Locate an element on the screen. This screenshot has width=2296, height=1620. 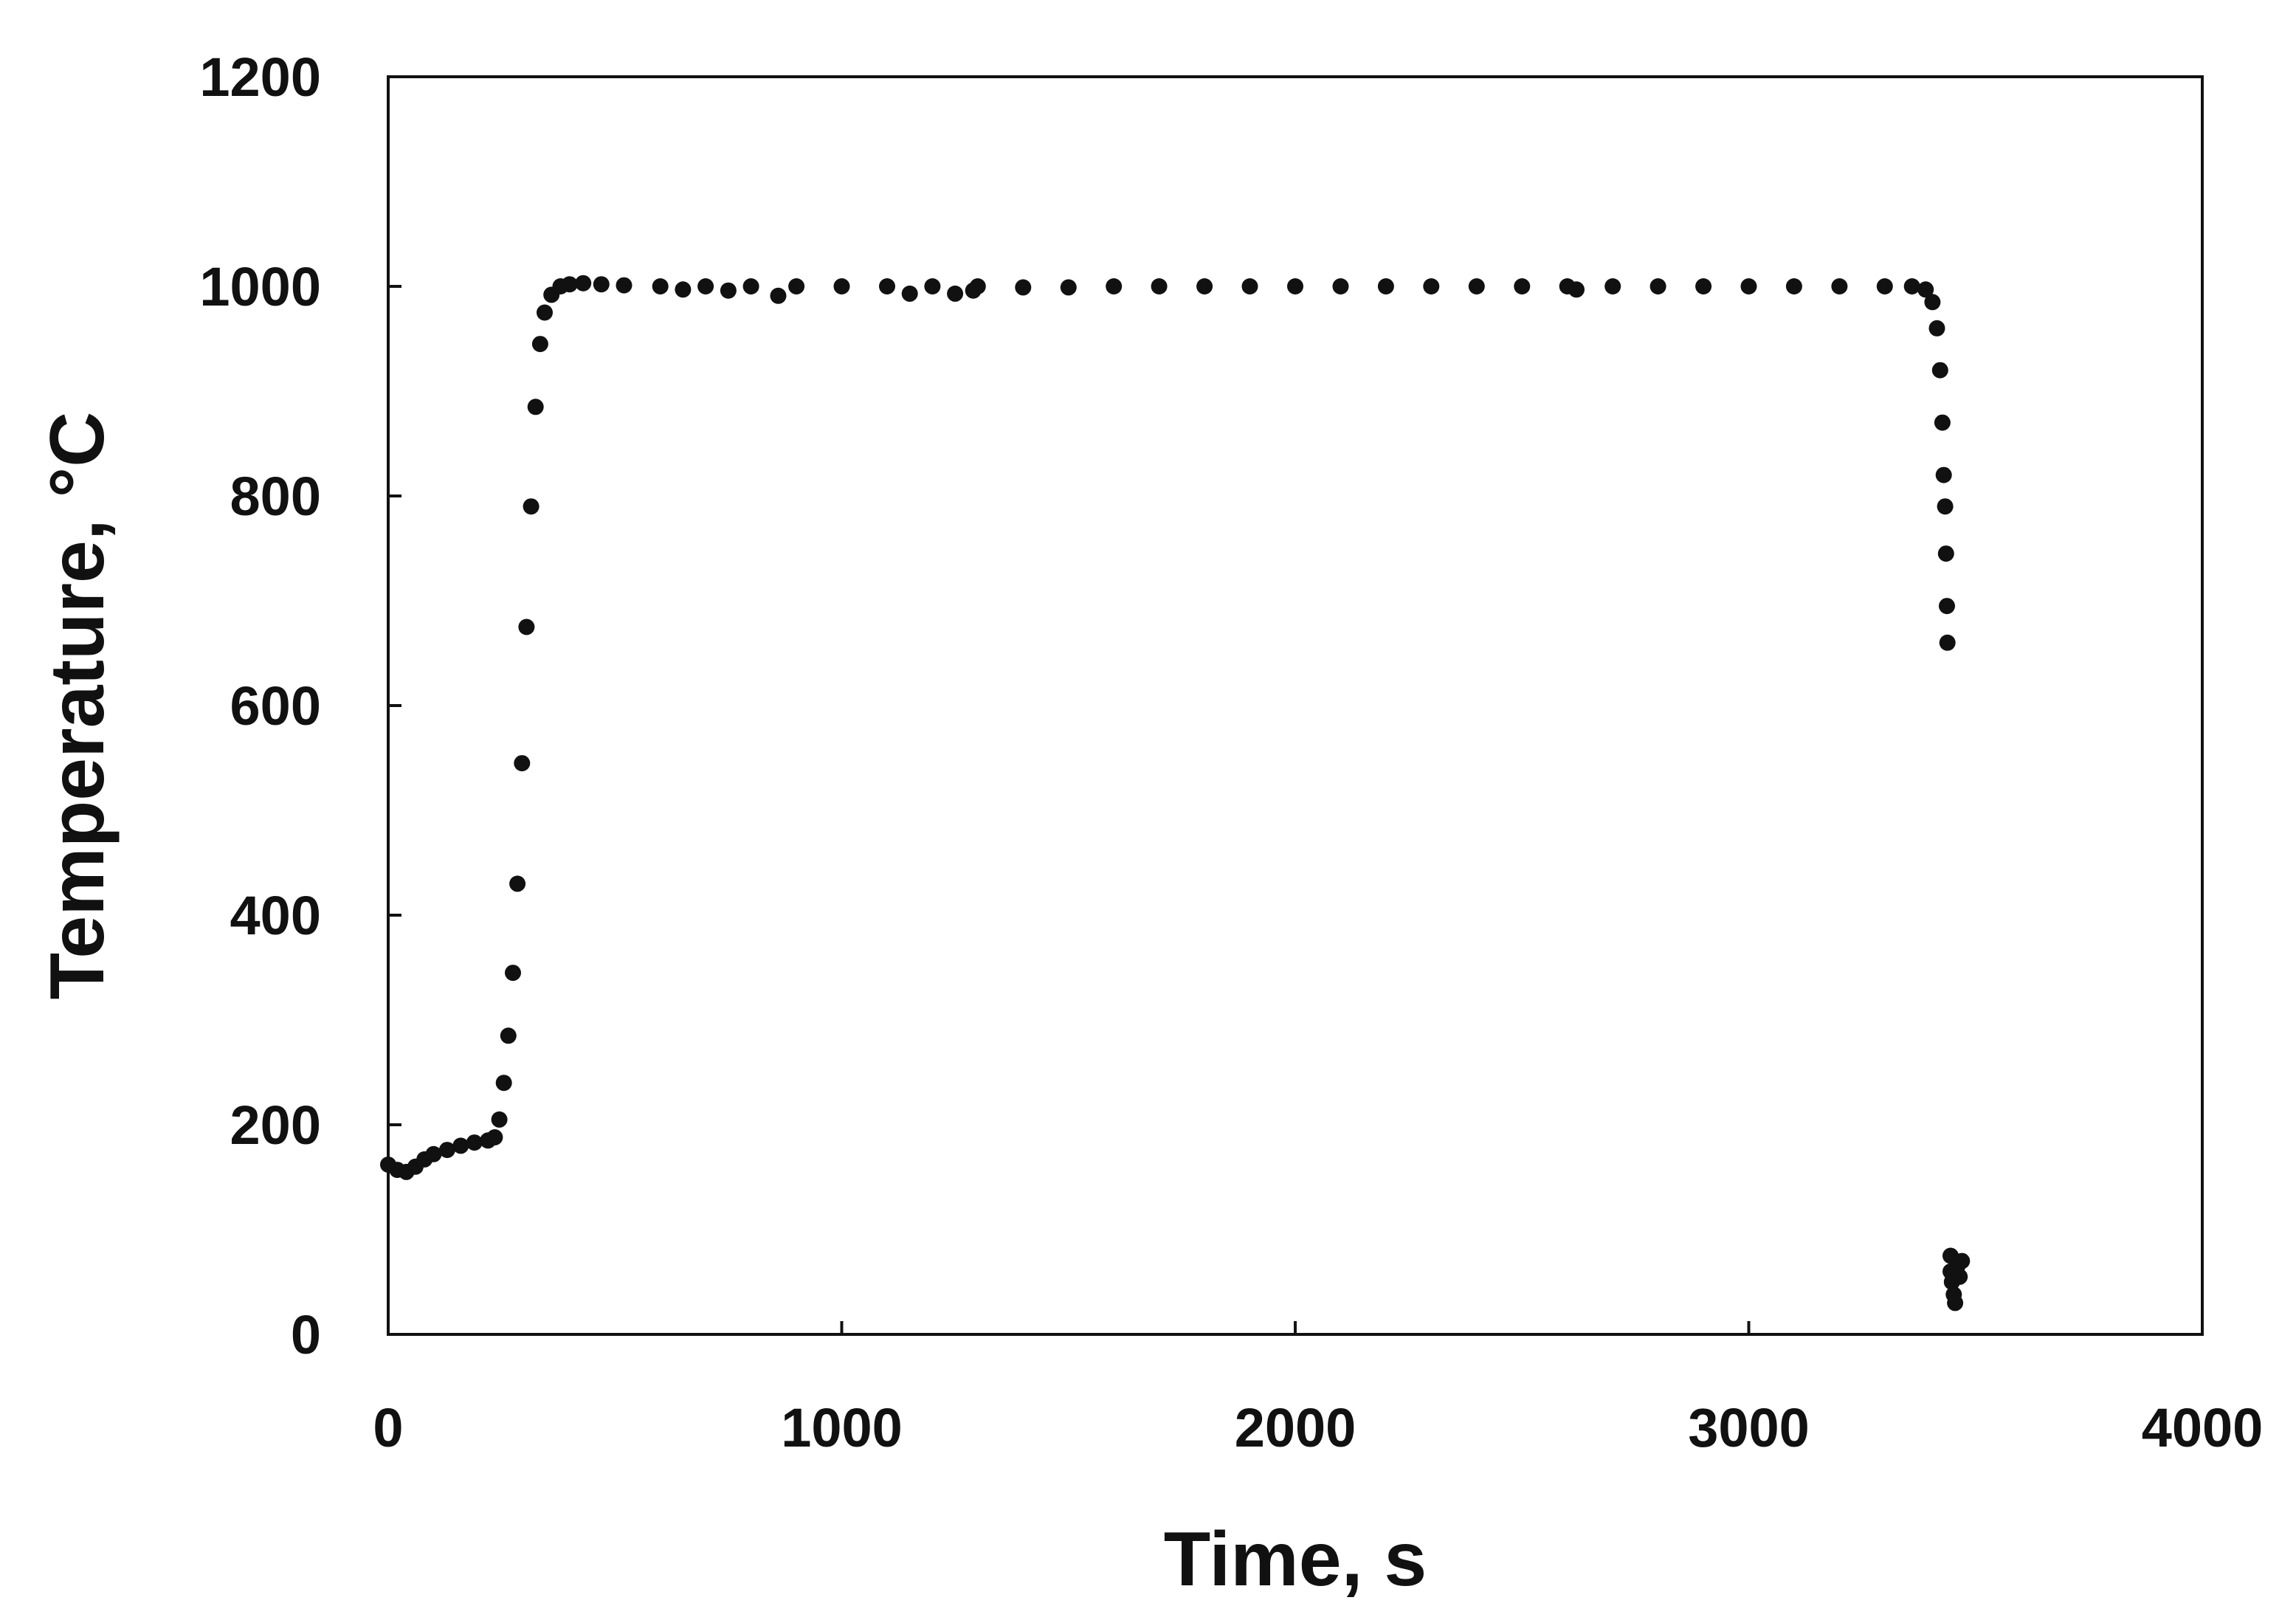
x-tick-label: 4000 is located at coordinates (2203, 1427).